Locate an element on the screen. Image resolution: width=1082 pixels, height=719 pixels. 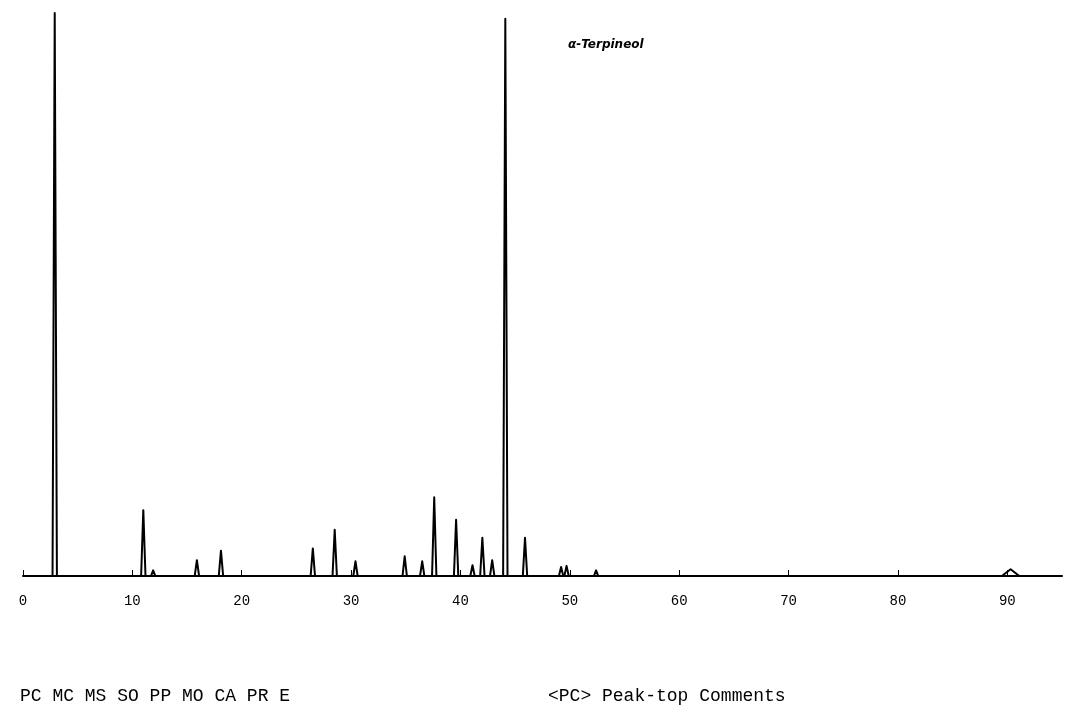
x-tick-label: 60 is located at coordinates (679, 601).